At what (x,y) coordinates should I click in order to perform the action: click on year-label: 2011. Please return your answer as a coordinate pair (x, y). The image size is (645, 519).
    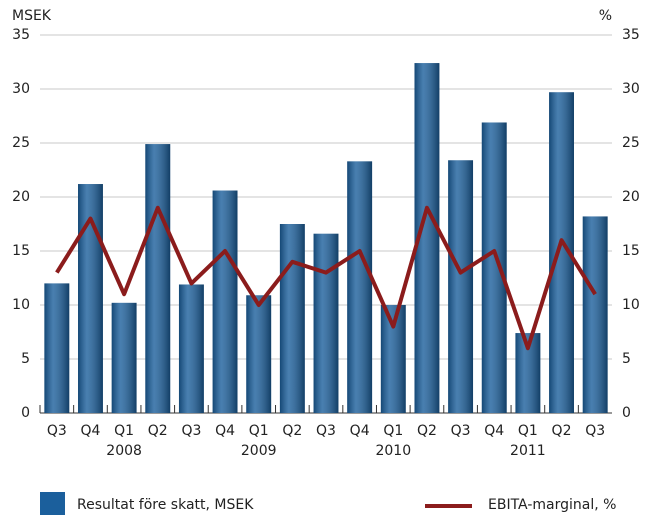
    Looking at the image, I should click on (528, 451).